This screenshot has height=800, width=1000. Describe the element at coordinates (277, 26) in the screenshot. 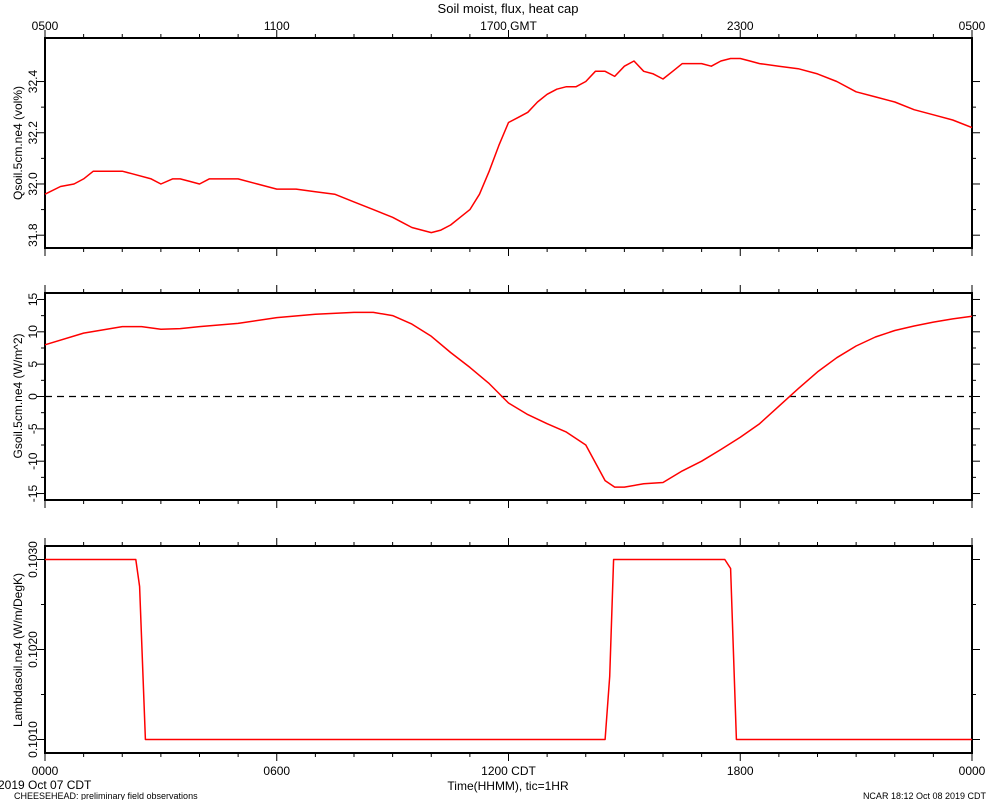

I see `top-tick-label: 1100` at that location.